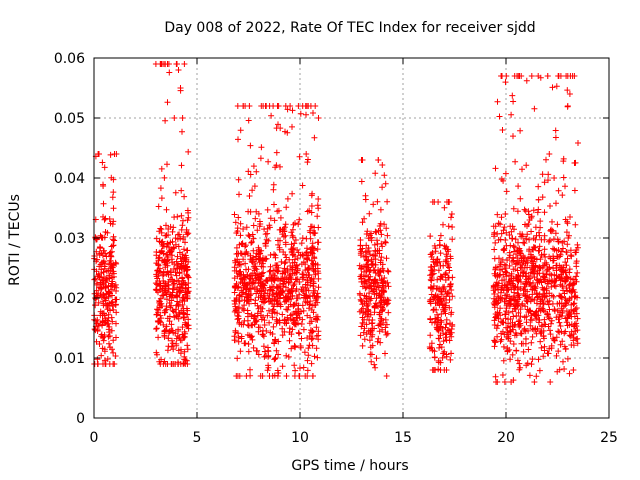 Image resolution: width=640 pixels, height=480 pixels. I want to click on y-tick-labels: 0 0.01 0.02 0.03 0.04 0.05 0.06, so click(69, 239).